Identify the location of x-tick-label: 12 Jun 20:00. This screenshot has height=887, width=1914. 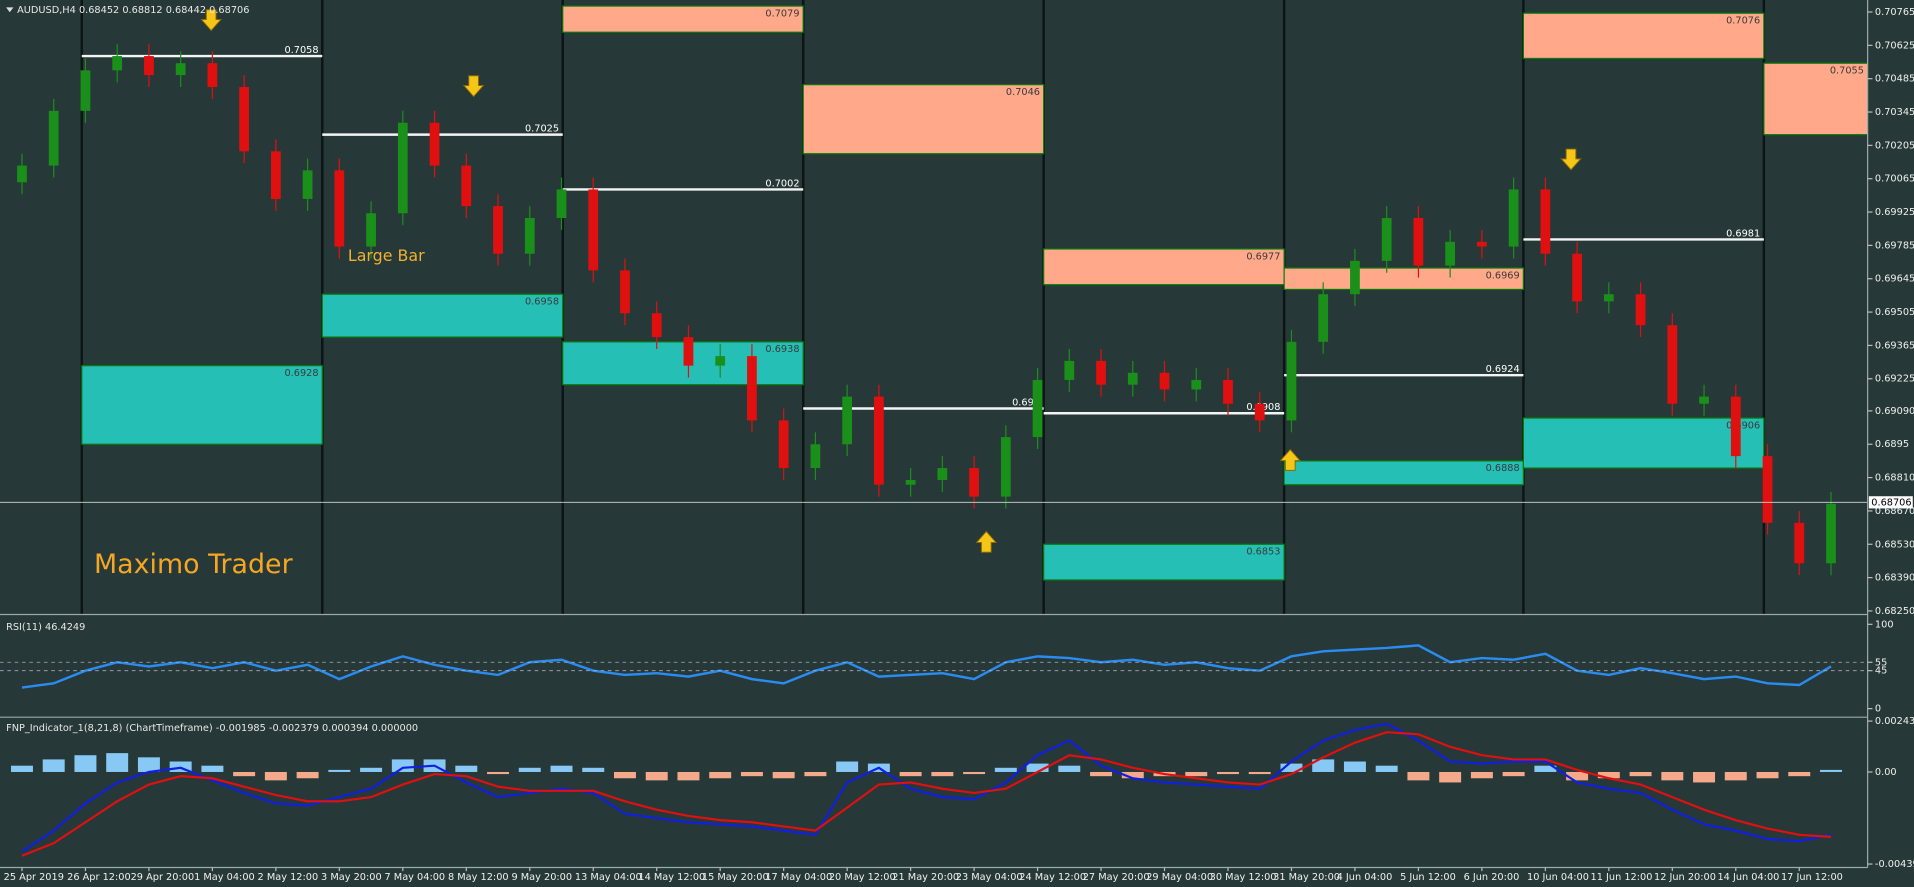
(1685, 877).